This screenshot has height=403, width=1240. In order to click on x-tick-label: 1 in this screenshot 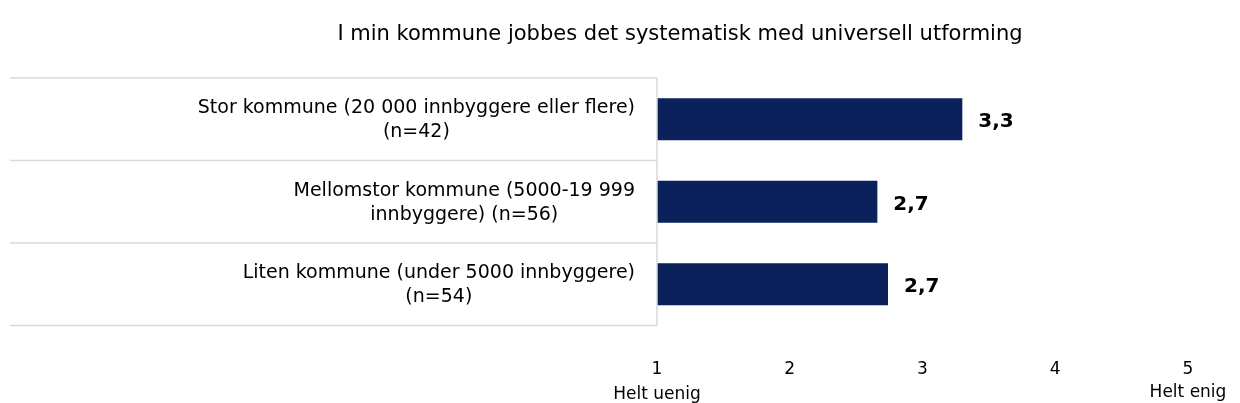, I will do `click(657, 368)`.